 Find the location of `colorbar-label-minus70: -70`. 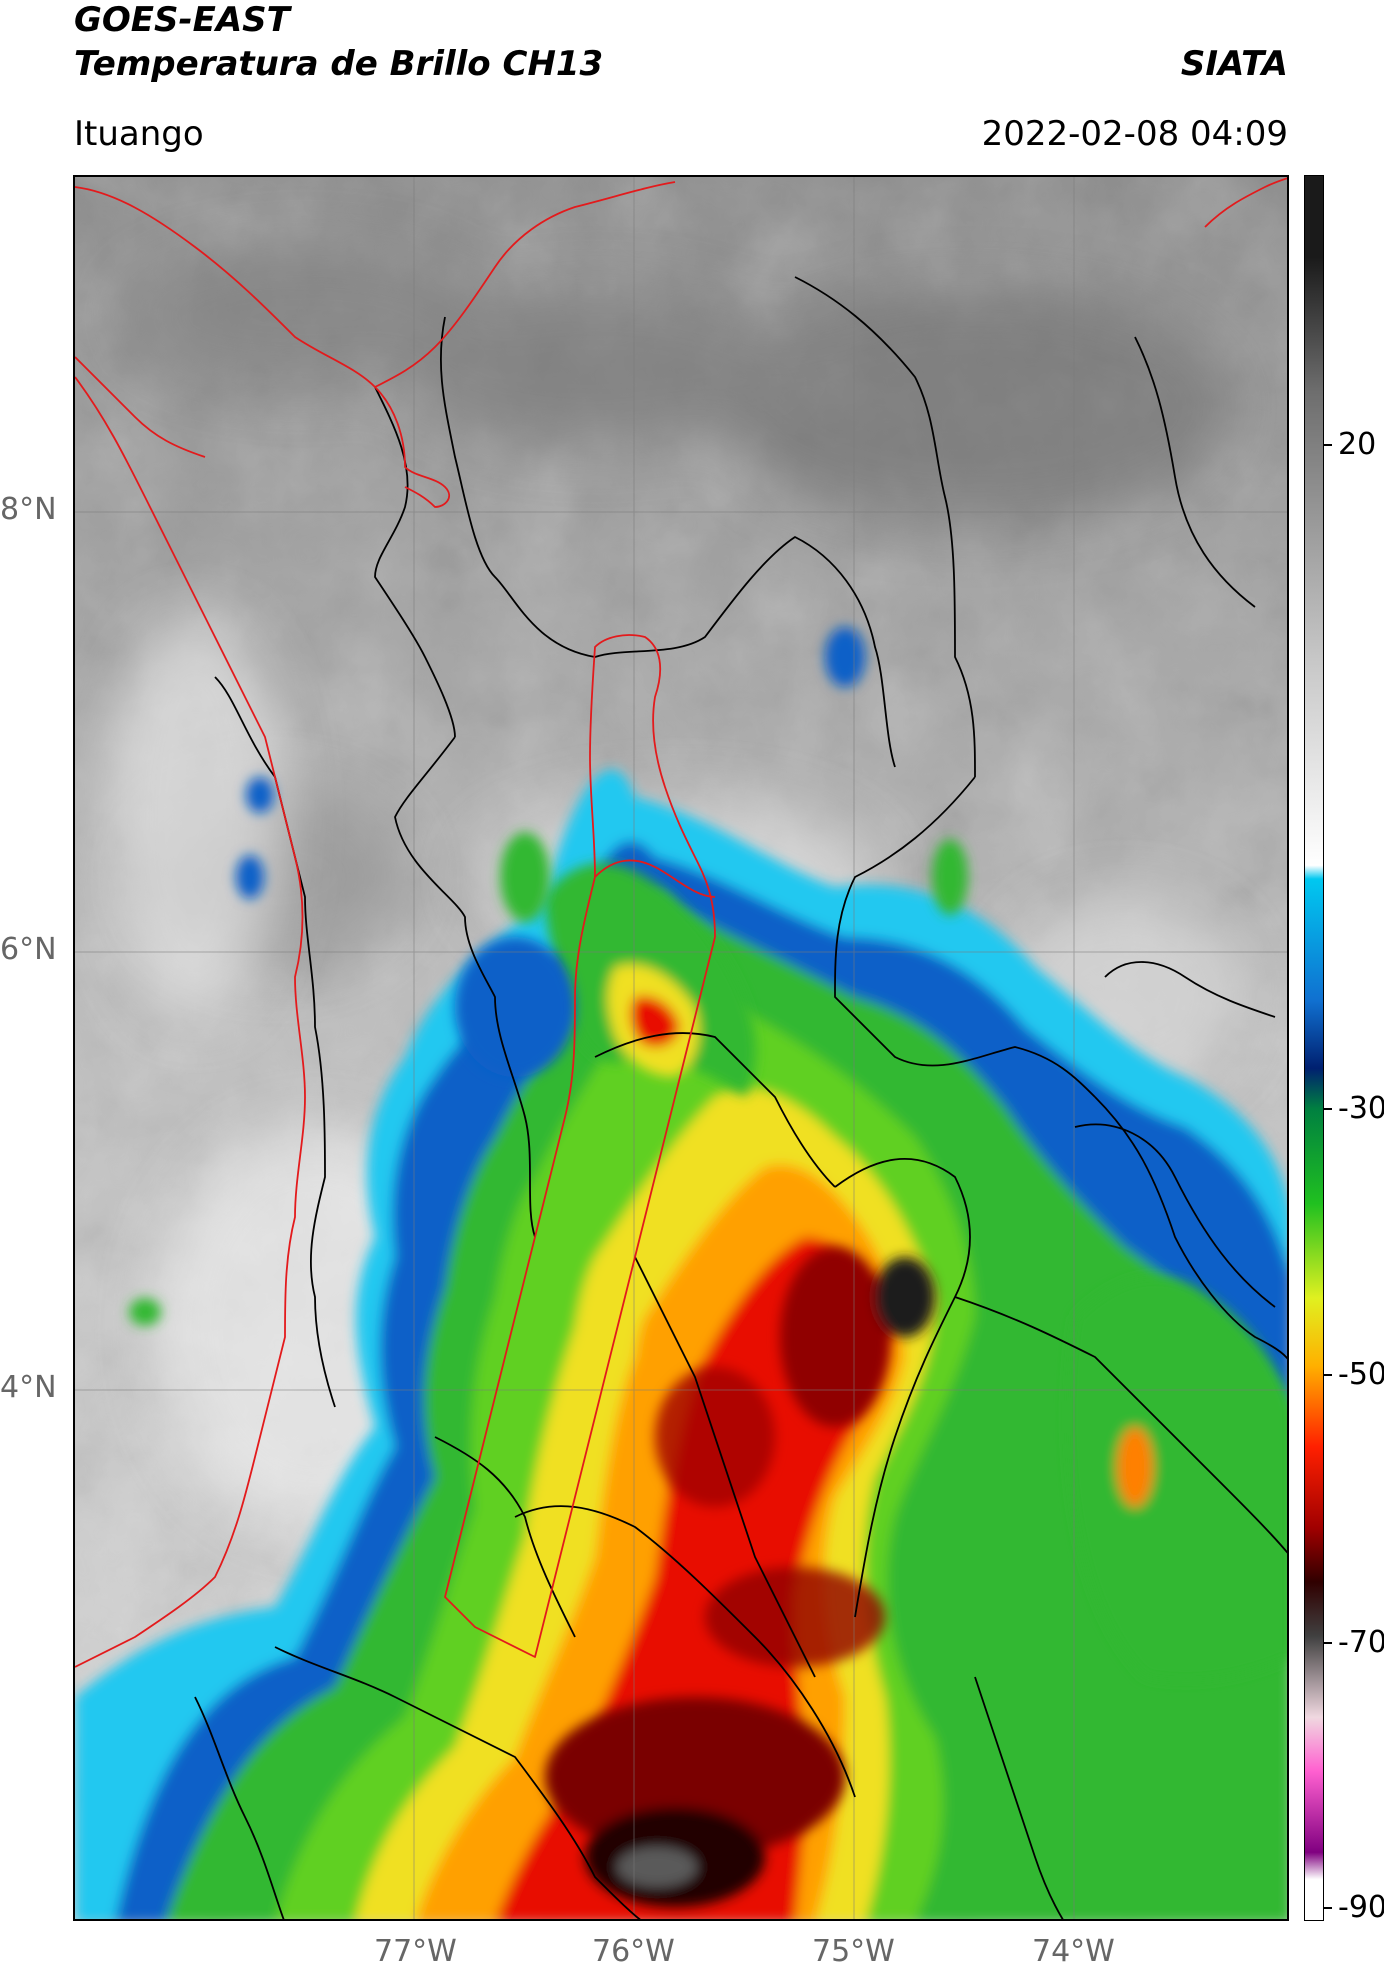

colorbar-label-minus70: -70 is located at coordinates (1361, 1642).